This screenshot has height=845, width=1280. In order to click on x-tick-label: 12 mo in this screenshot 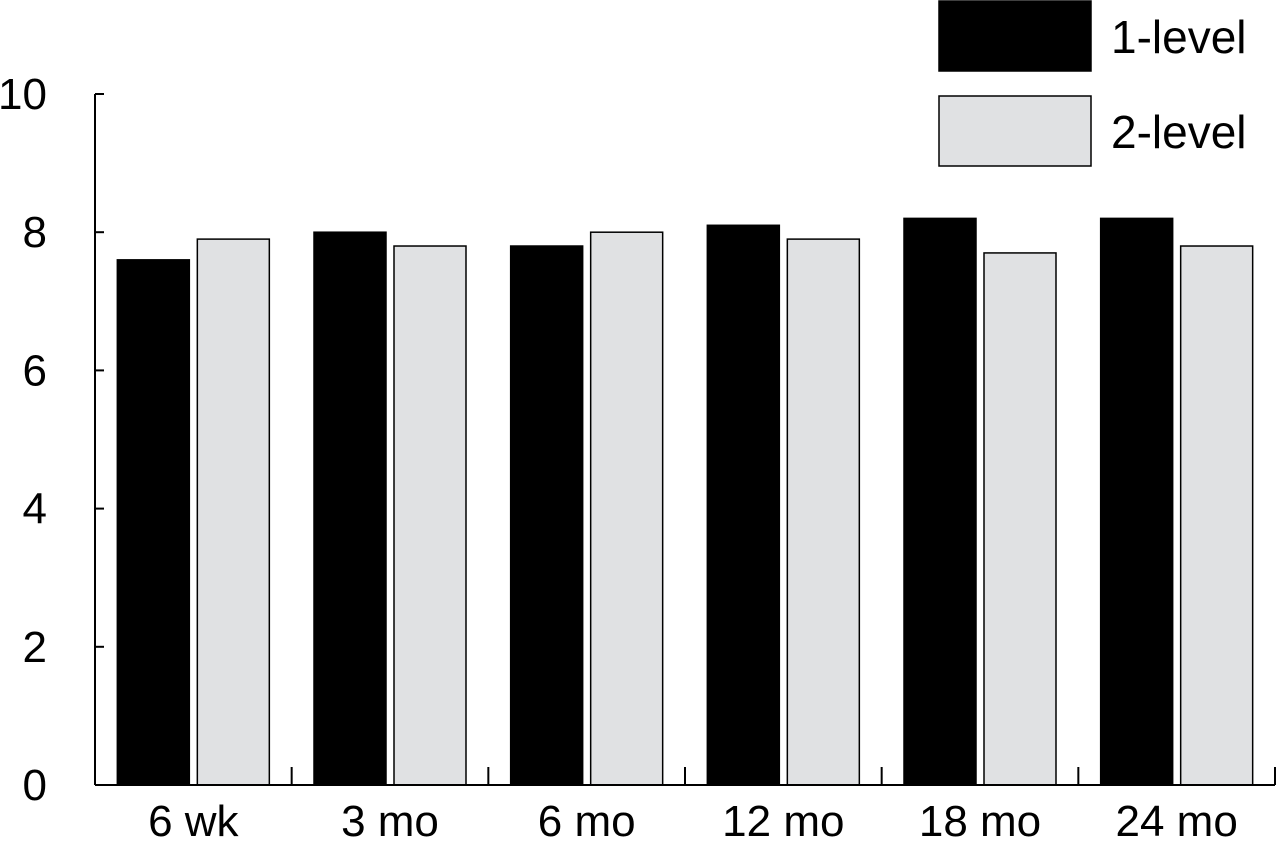, I will do `click(783, 818)`.